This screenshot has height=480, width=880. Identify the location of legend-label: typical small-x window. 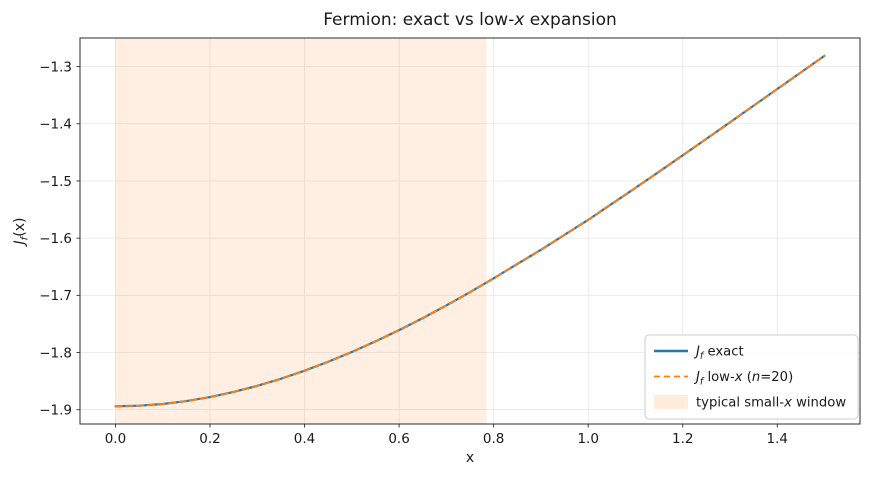
(771, 403).